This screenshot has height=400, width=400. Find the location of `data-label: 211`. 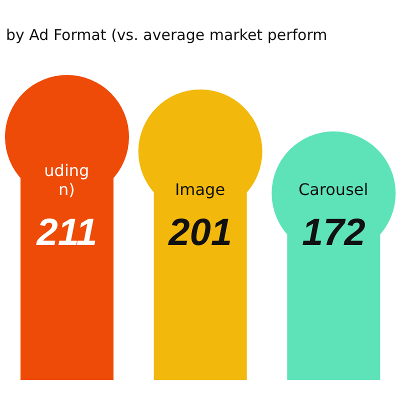

data-label: 211 is located at coordinates (67, 233).